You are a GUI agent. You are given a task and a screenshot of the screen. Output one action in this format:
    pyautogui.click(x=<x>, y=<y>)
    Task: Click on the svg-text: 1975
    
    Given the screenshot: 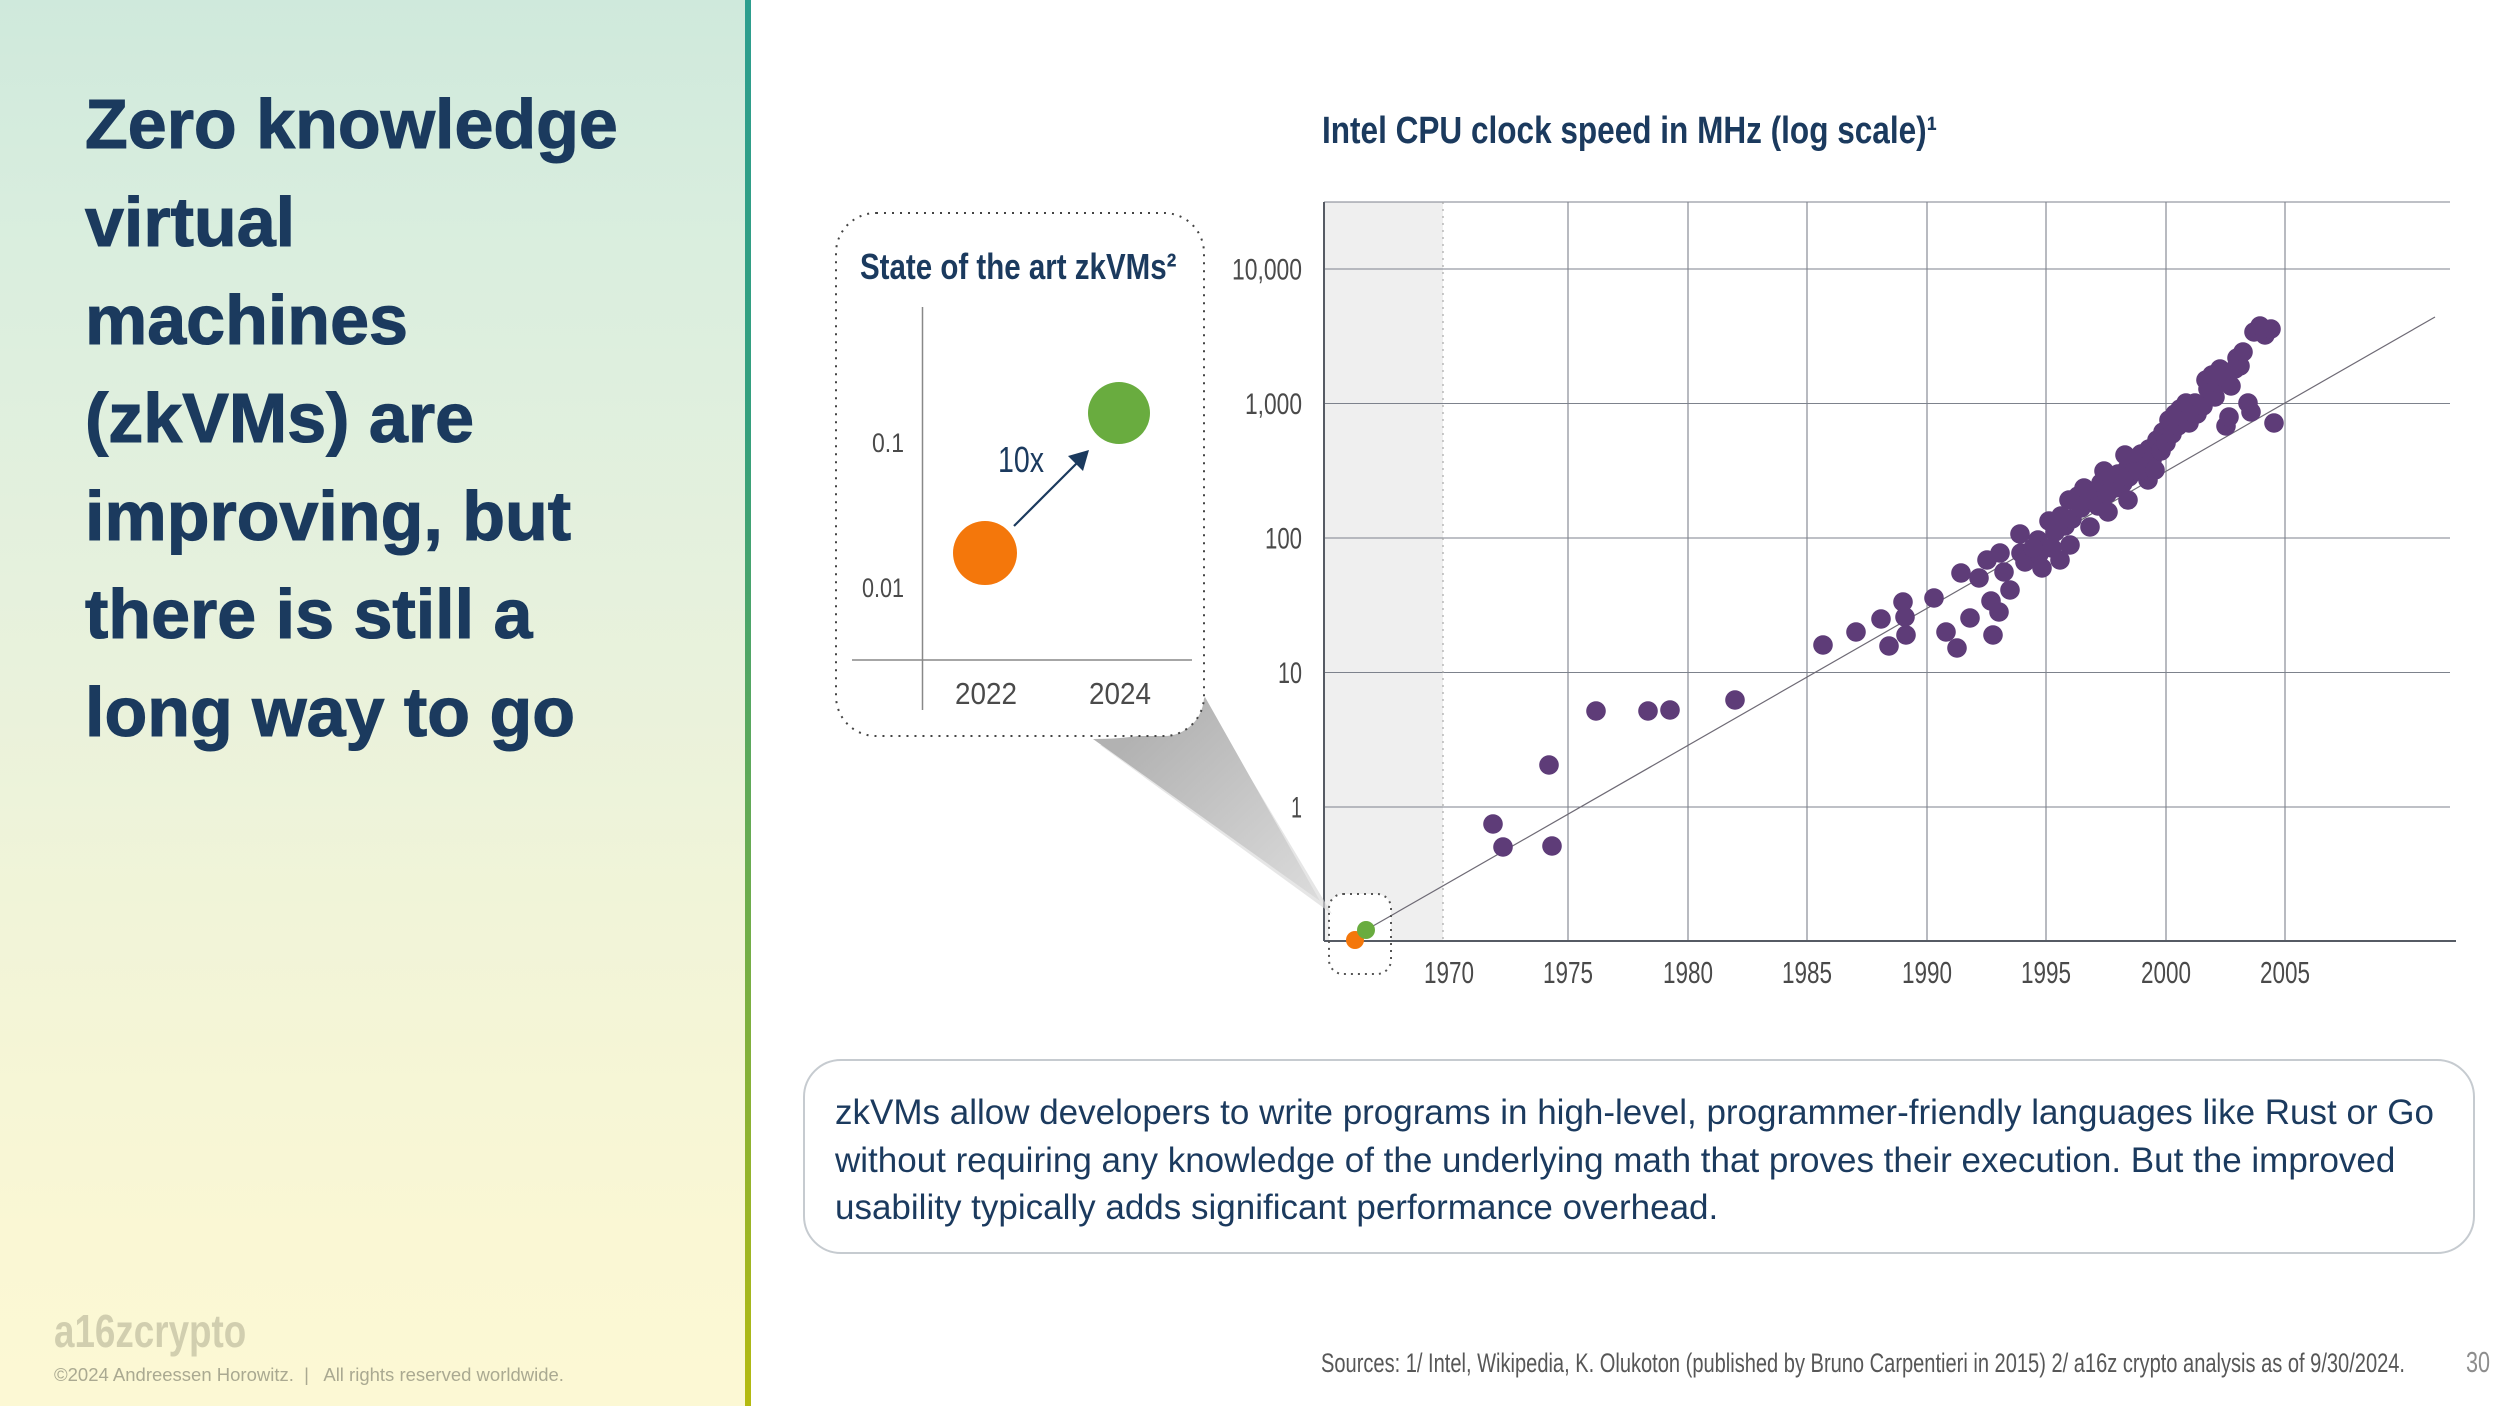 What is the action you would take?
    pyautogui.click(x=1568, y=973)
    